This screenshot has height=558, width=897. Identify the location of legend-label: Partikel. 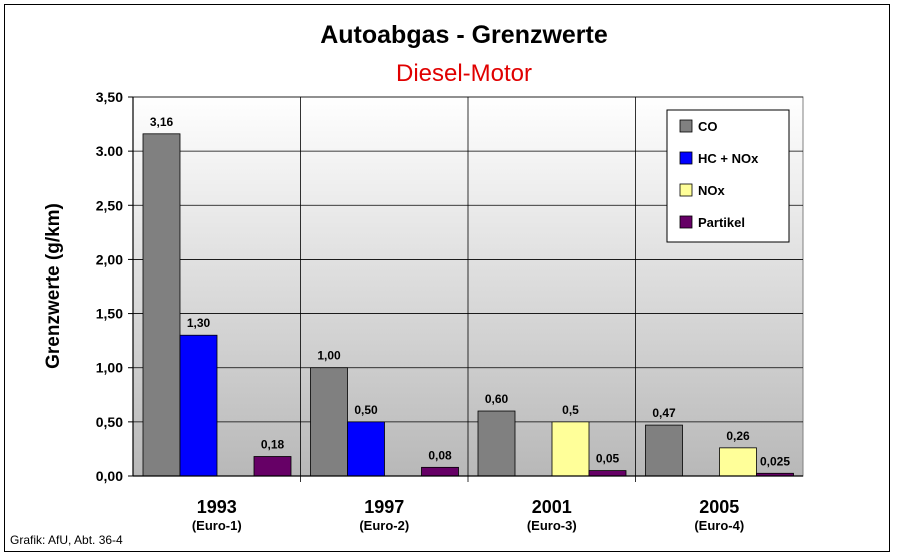
(721, 222).